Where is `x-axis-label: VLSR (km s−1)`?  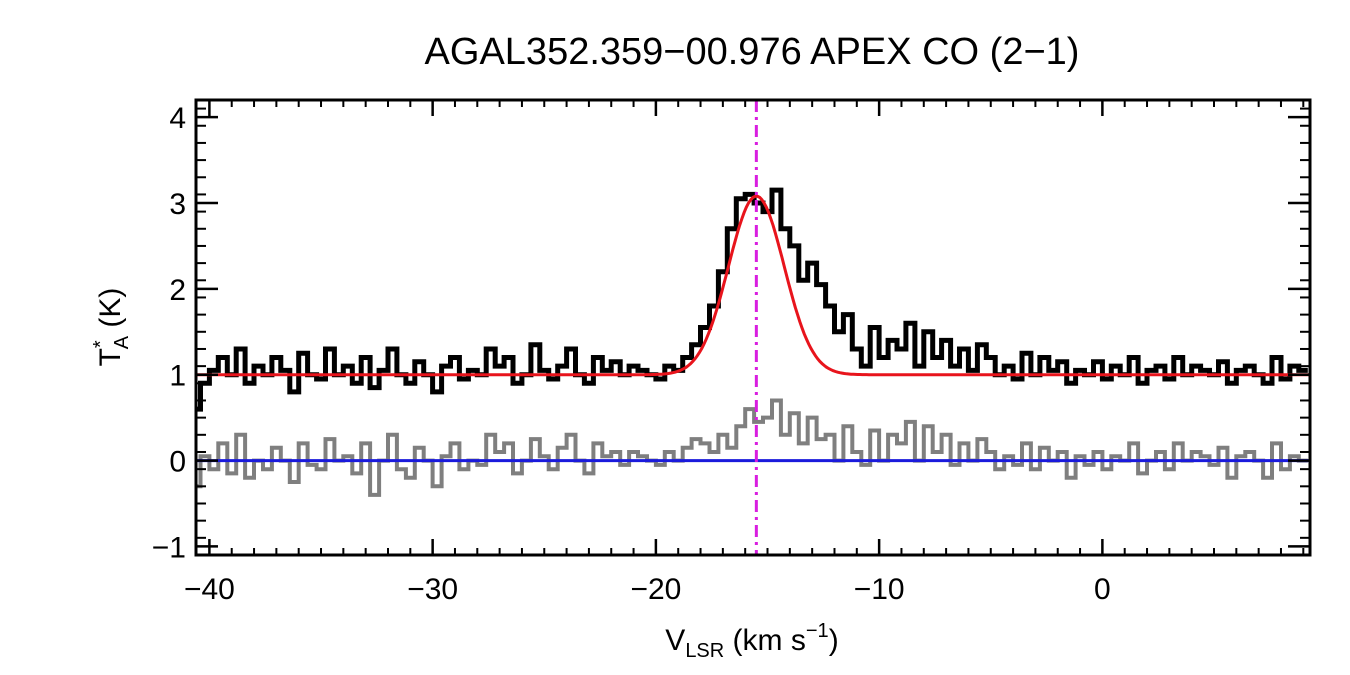
x-axis-label: VLSR (km s−1) is located at coordinates (751, 641).